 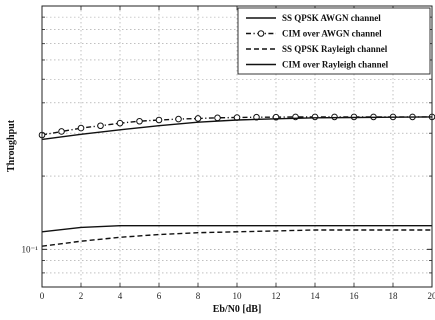 What do you see at coordinates (42, 296) in the screenshot?
I see `x-tick-label: 0` at bounding box center [42, 296].